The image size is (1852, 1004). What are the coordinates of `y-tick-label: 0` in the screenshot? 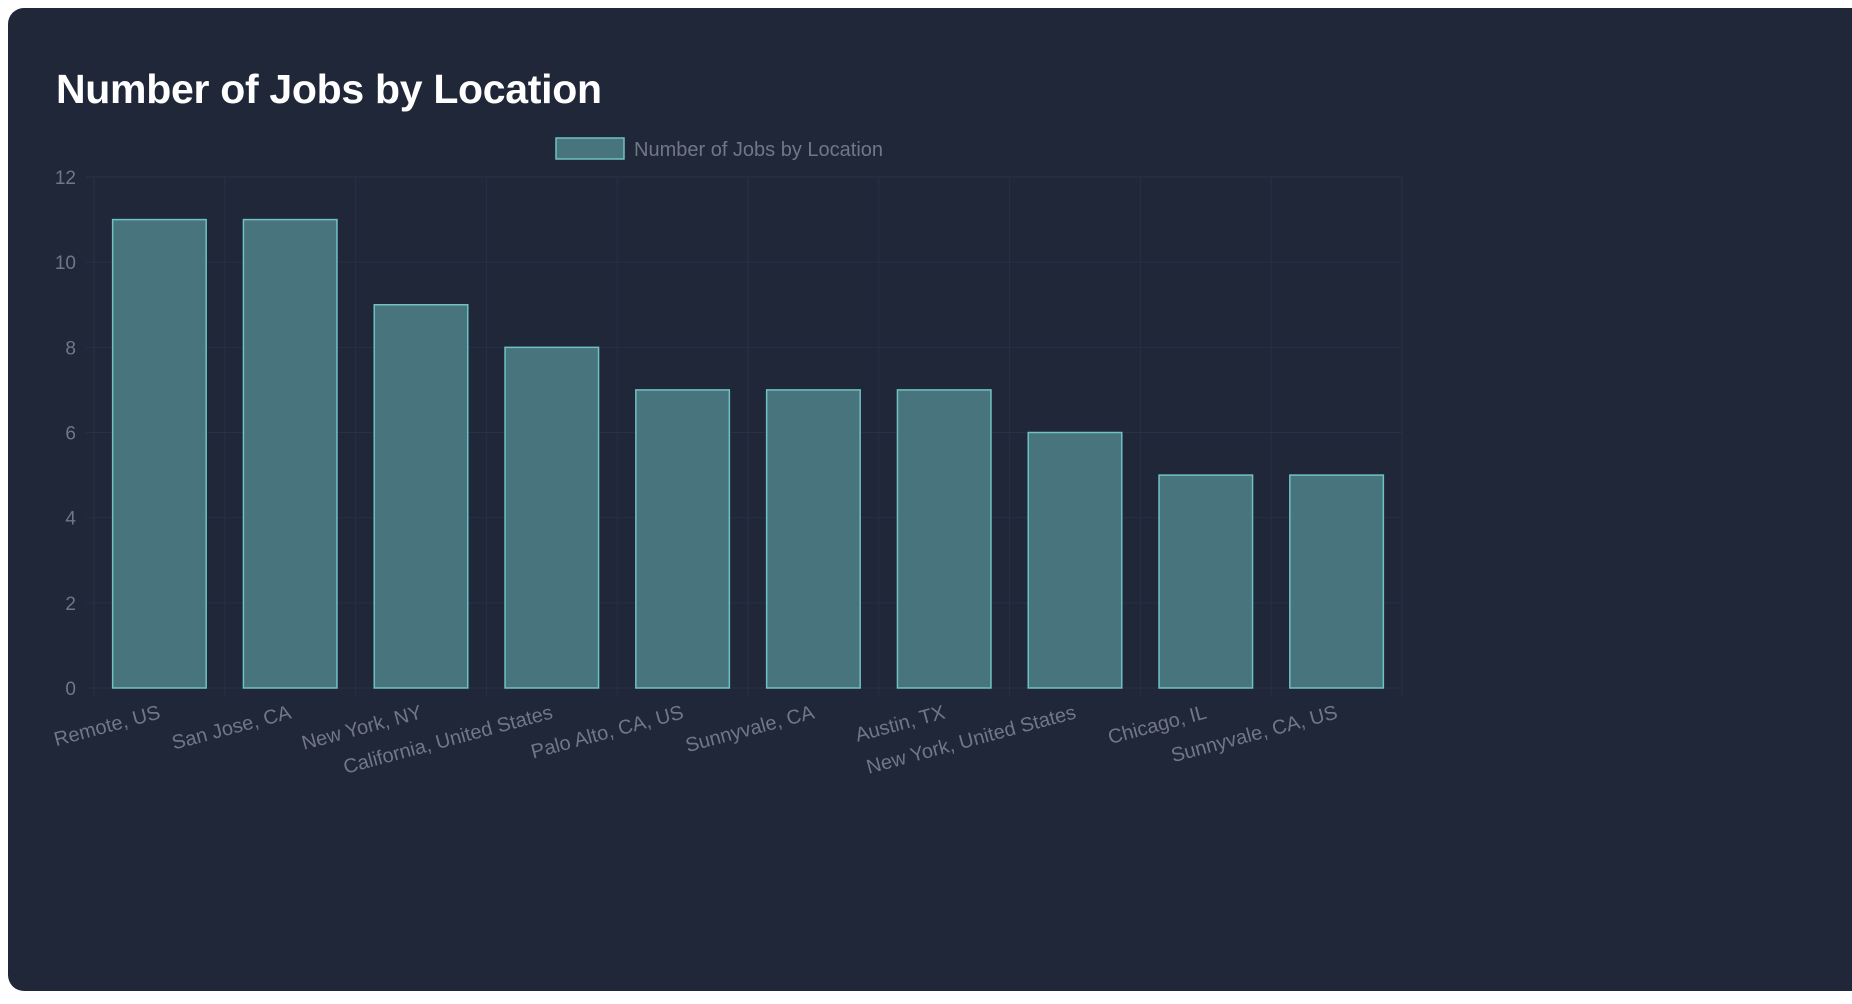 It's located at (70, 689).